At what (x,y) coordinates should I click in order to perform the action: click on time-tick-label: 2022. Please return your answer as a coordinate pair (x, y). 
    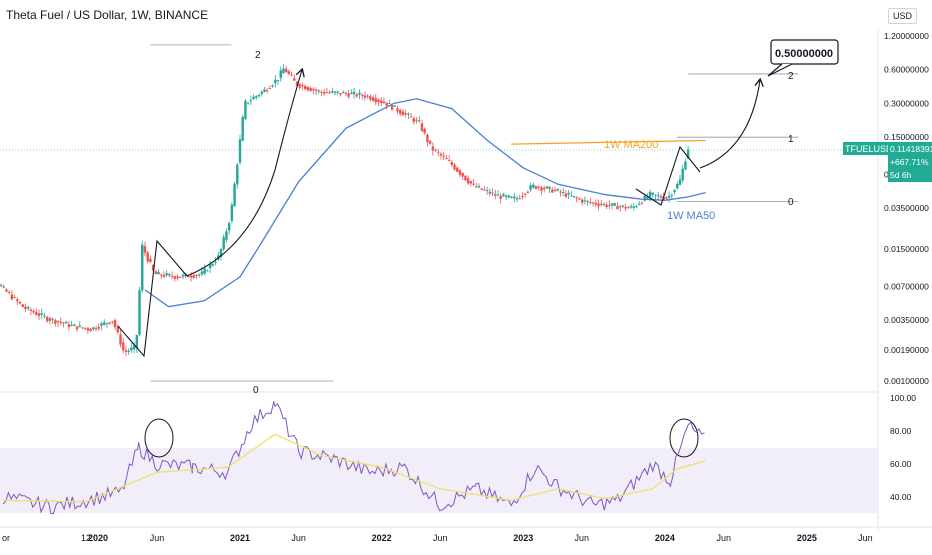
    Looking at the image, I should click on (382, 538).